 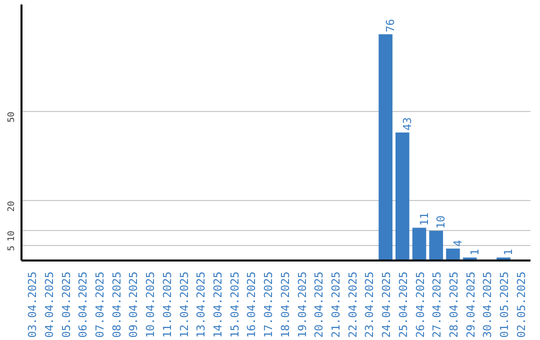 What do you see at coordinates (369, 304) in the screenshot?
I see `x-tick-label: 23.04.2025` at bounding box center [369, 304].